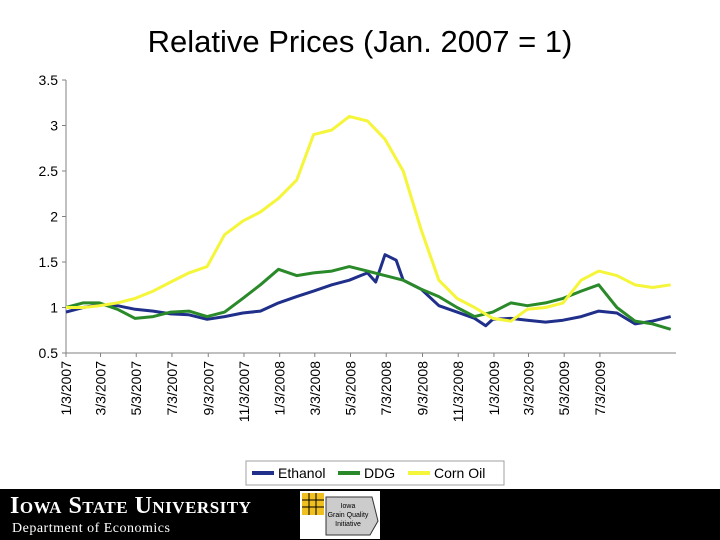  I want to click on x-tick-label: 7/3/2007, so click(172, 388).